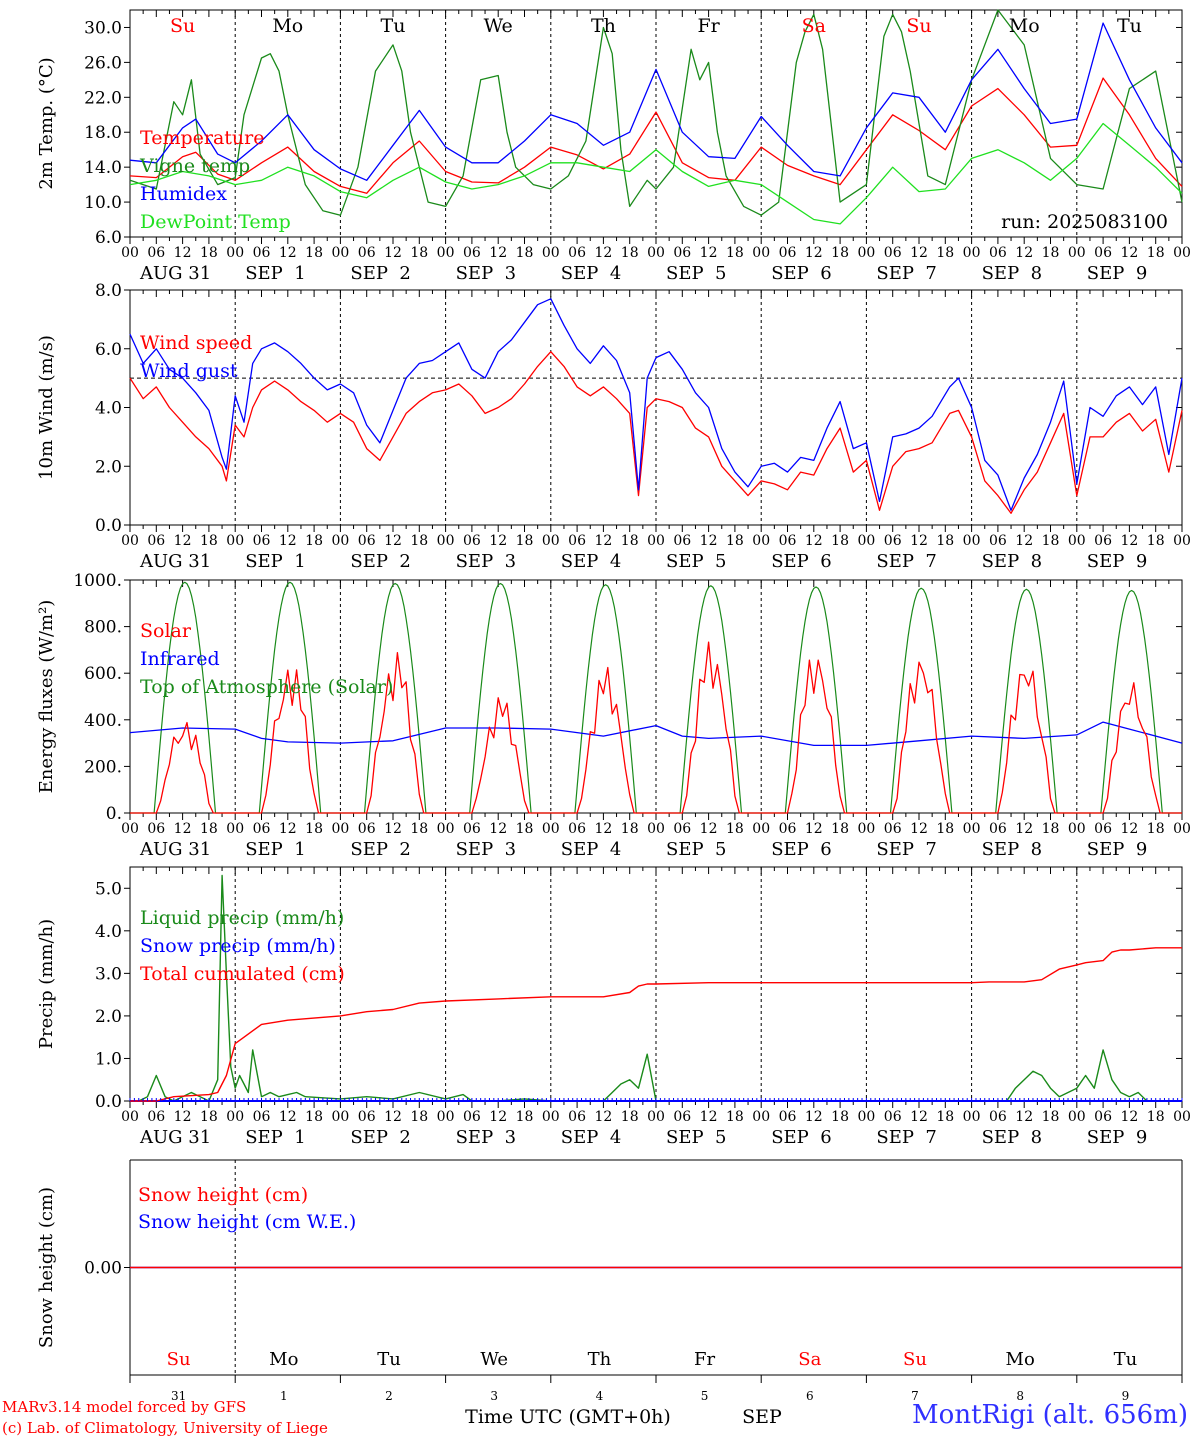 This screenshot has width=1194, height=1440. Describe the element at coordinates (114, 814) in the screenshot. I see `y-tick-label: 0.` at that location.